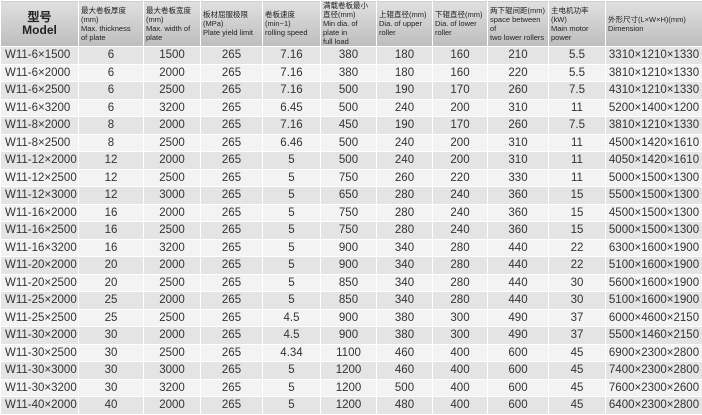 The height and width of the screenshot is (415, 702). Describe the element at coordinates (654, 108) in the screenshot. I see `value-cell: 5200×1400×1200` at that location.